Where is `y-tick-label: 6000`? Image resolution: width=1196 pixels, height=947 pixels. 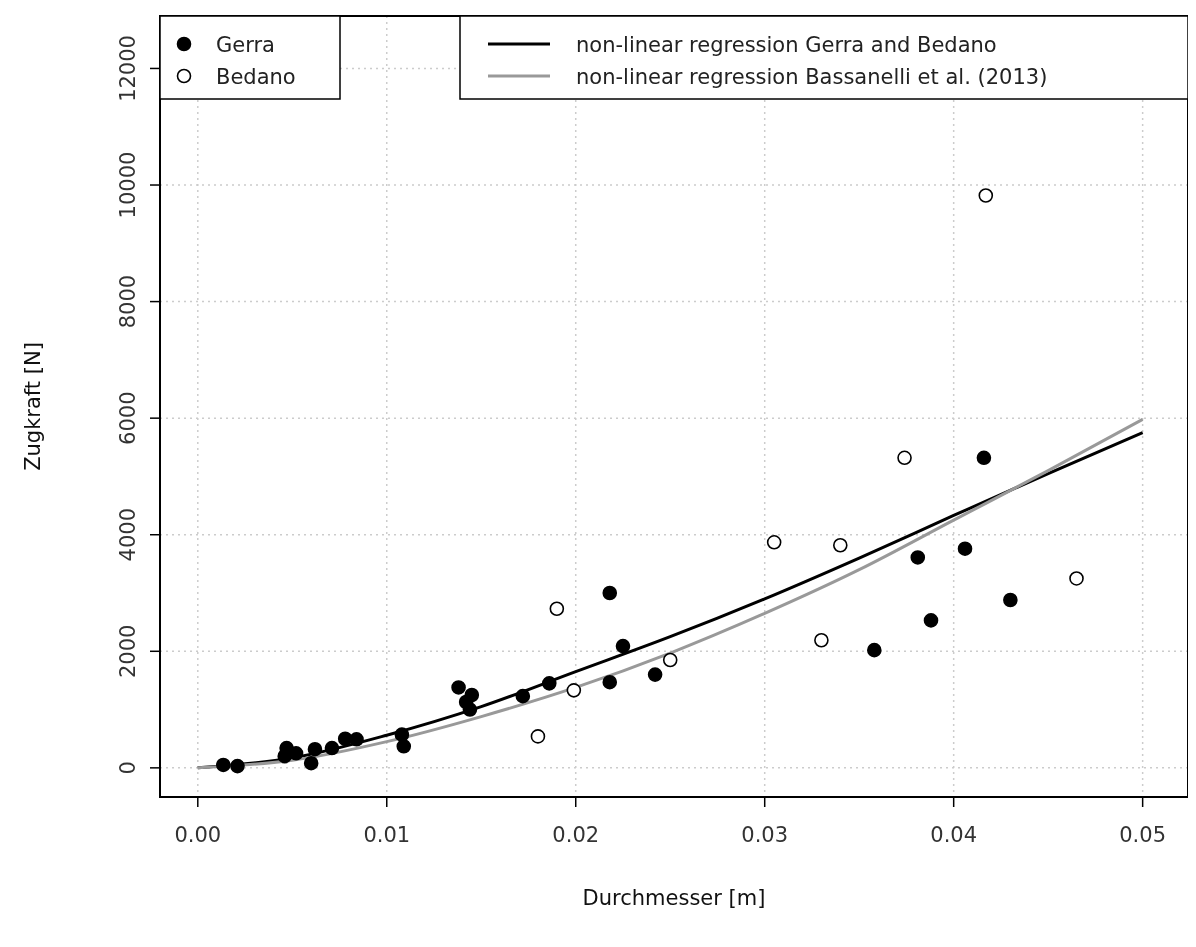
y-tick-label: 6000 is located at coordinates (128, 418).